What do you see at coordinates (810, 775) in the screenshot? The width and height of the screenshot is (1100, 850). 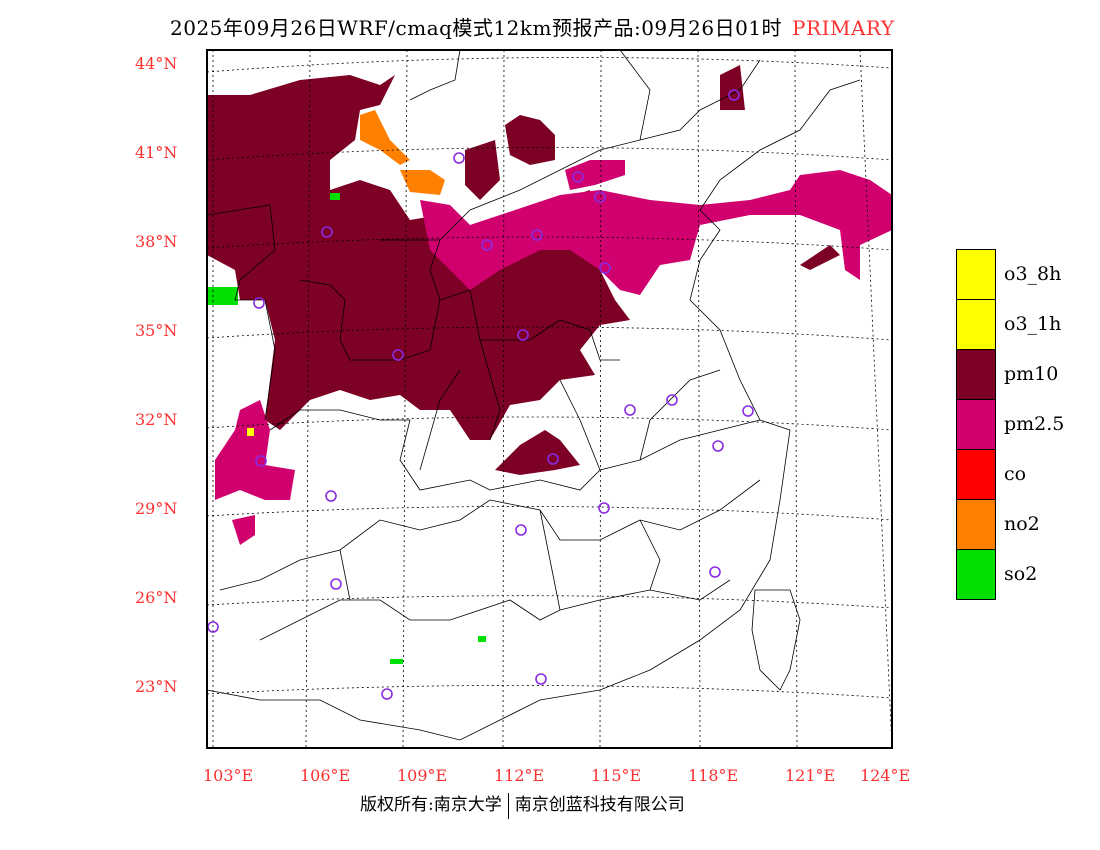 I see `lon-label: 121°E` at bounding box center [810, 775].